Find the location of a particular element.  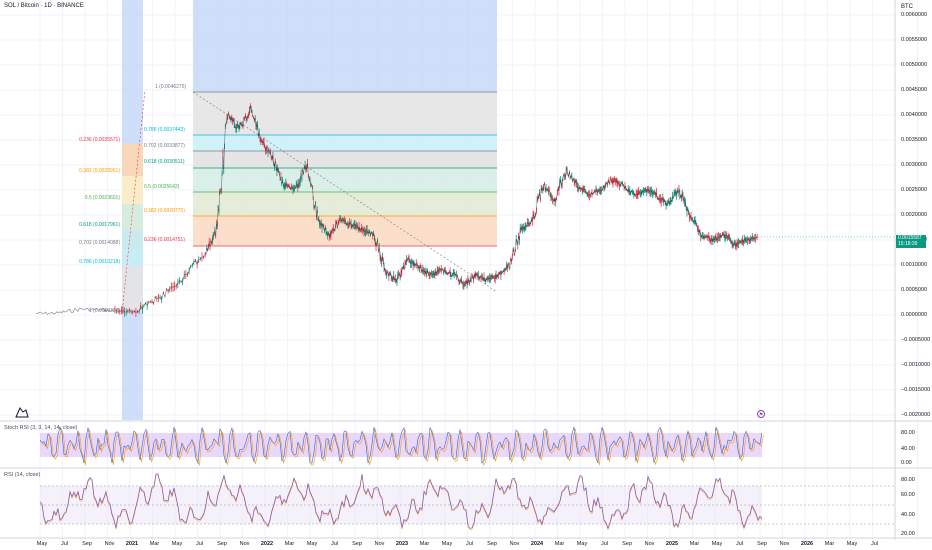

time-tick-21: Nov is located at coordinates (514, 544).